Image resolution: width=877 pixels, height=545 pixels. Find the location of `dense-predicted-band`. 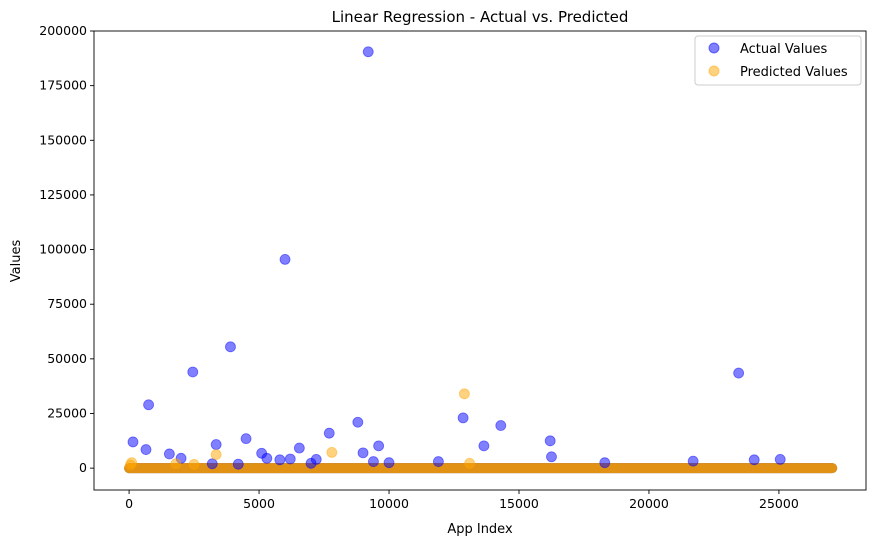

dense-predicted-band is located at coordinates (481, 468).